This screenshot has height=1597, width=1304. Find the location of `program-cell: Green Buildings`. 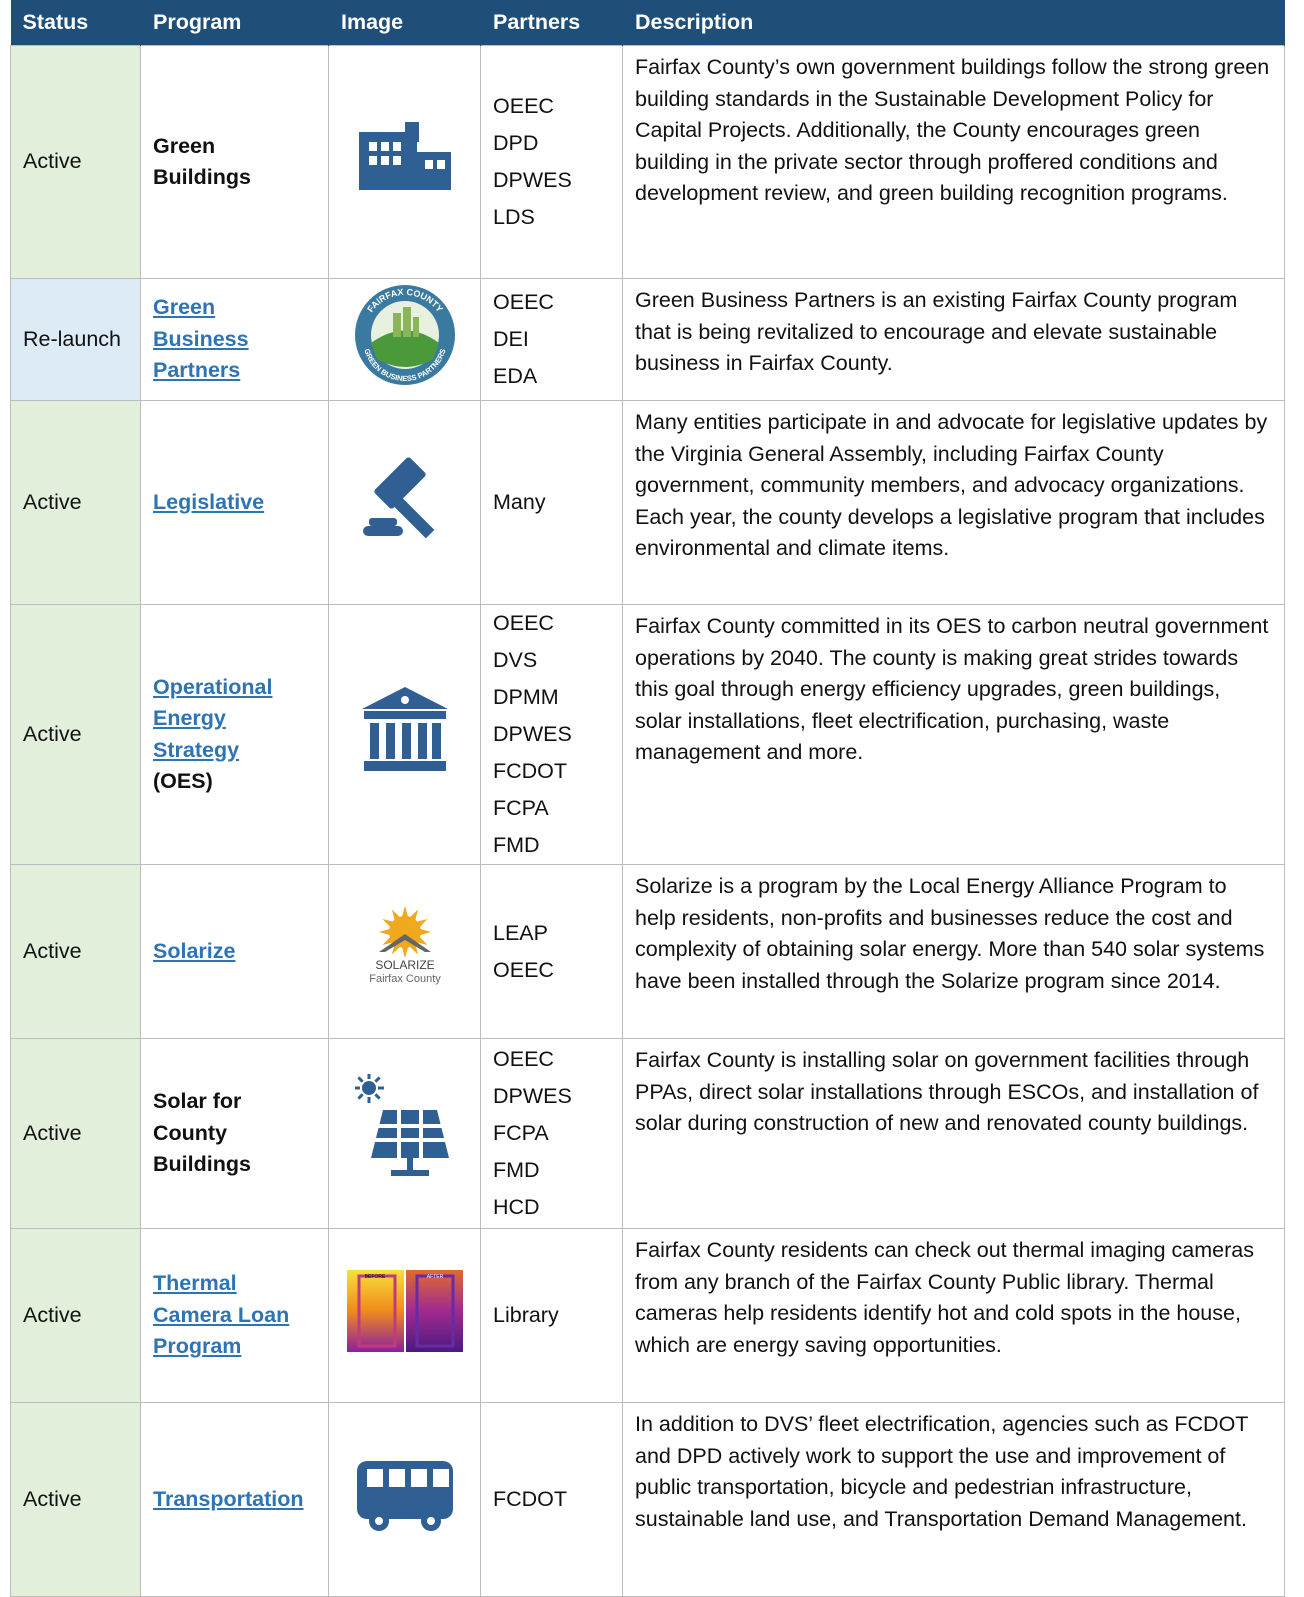

program-cell: Green Buildings is located at coordinates (234, 162).